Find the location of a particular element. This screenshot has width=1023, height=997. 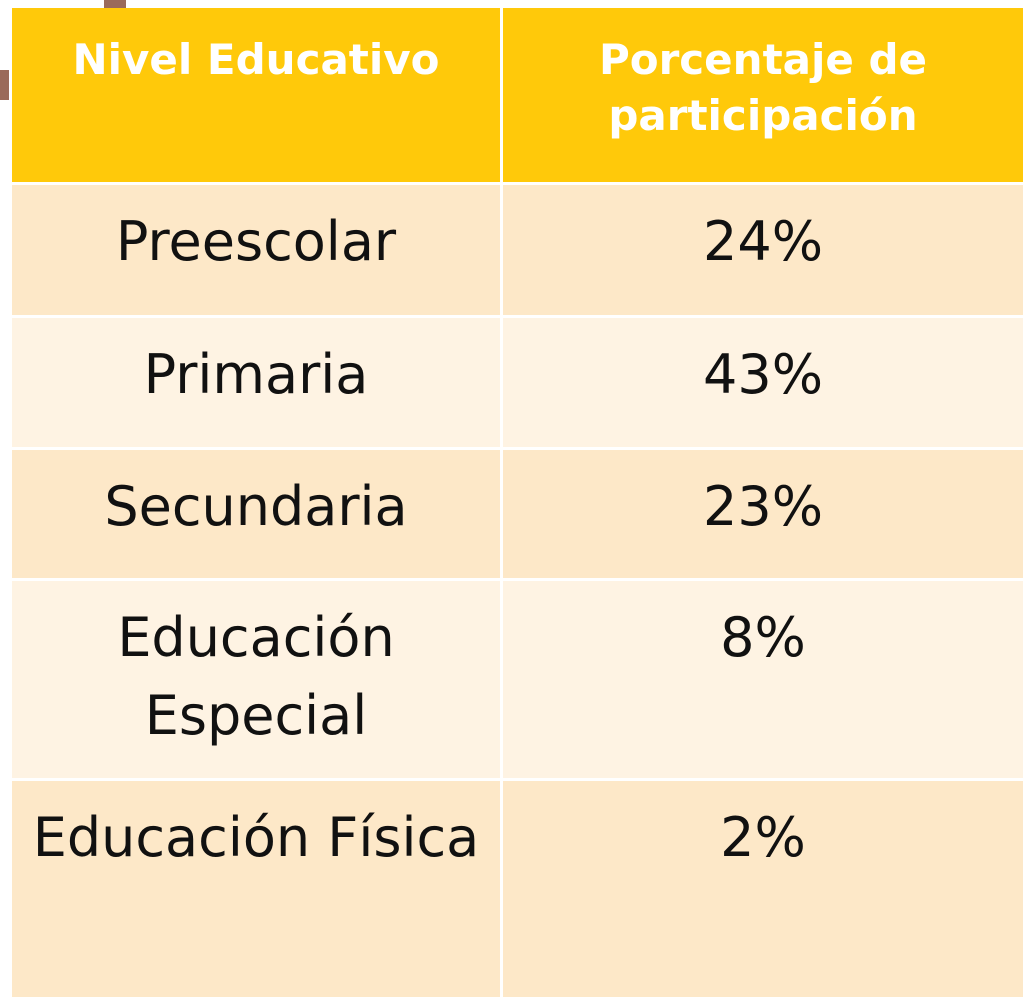

table-cell: 43% is located at coordinates (763, 382).